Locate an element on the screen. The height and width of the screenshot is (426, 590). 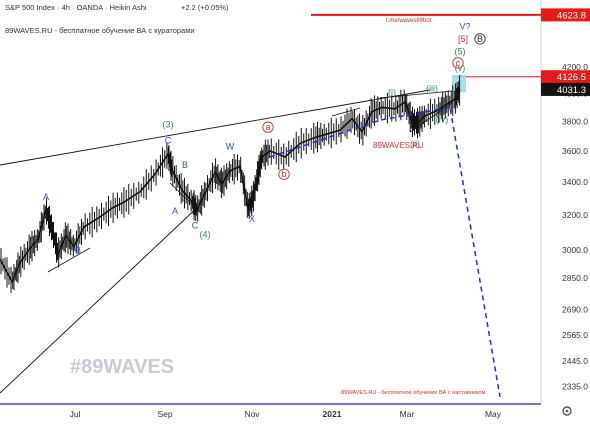
wave-label: b is located at coordinates (283, 174).